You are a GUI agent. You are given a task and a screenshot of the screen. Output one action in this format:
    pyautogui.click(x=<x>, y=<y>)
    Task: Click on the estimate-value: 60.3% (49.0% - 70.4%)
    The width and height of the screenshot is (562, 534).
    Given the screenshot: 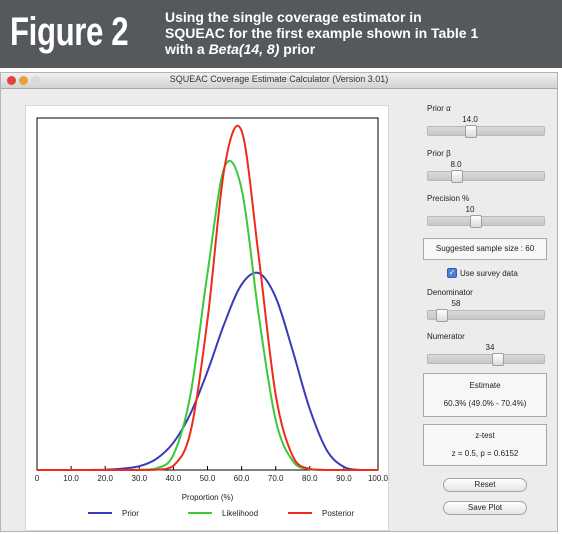 What is the action you would take?
    pyautogui.click(x=485, y=403)
    